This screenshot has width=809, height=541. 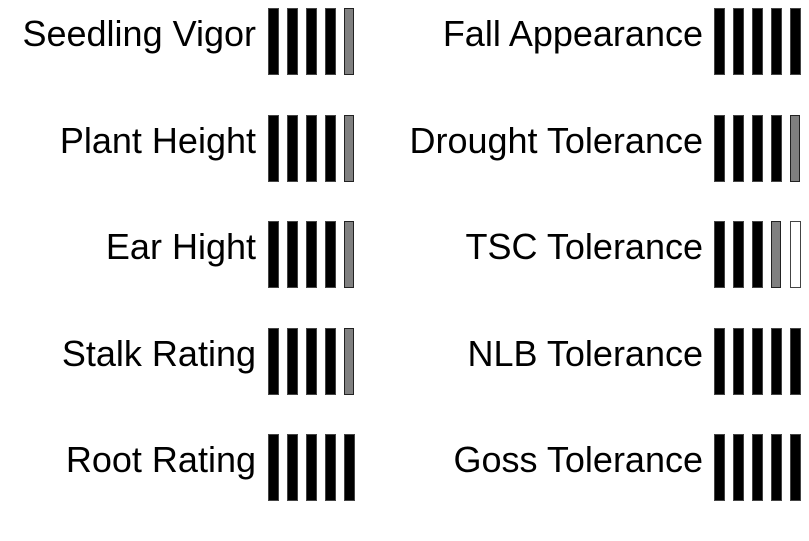 I want to click on rating-row-nlb-tolerance: NLB Tolerance, so click(x=580, y=381).